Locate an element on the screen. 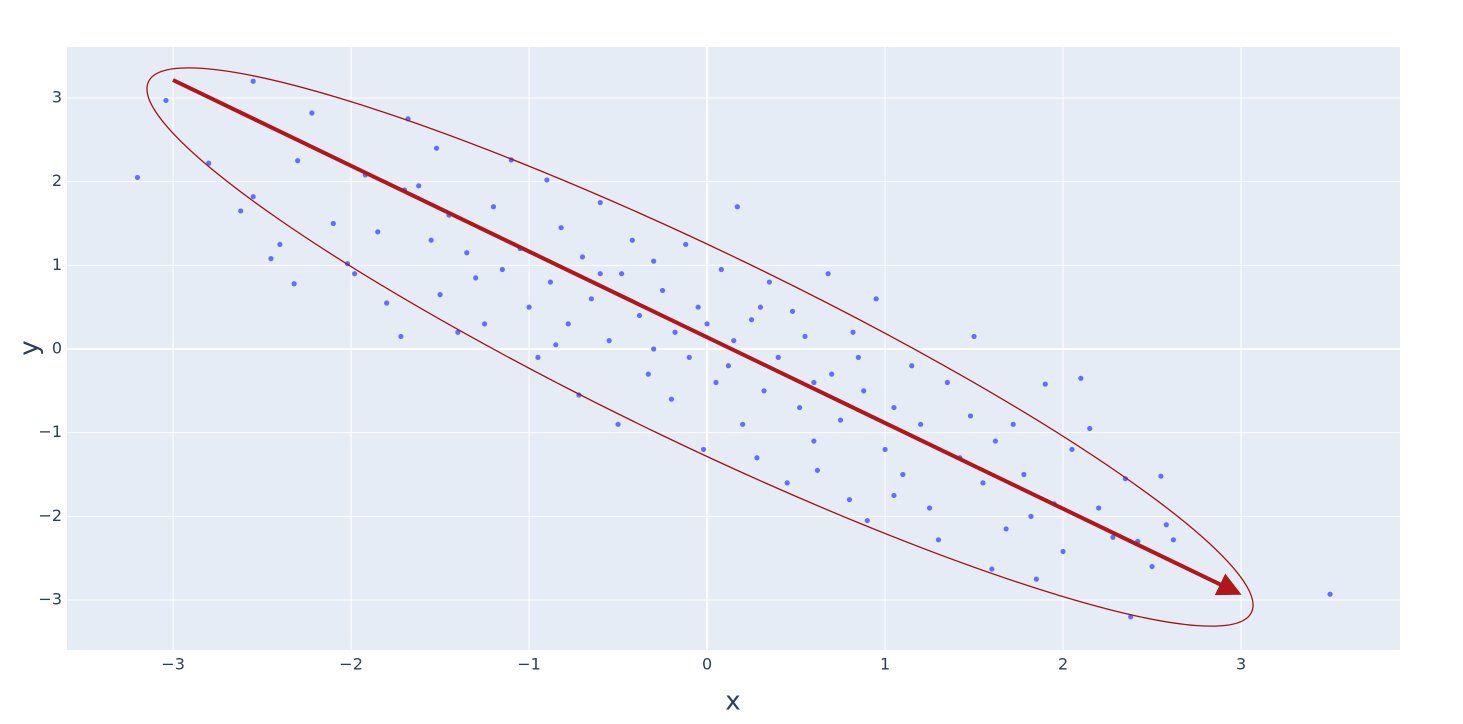 This screenshot has width=1463, height=724. y-tick-label: −2 is located at coordinates (50, 515).